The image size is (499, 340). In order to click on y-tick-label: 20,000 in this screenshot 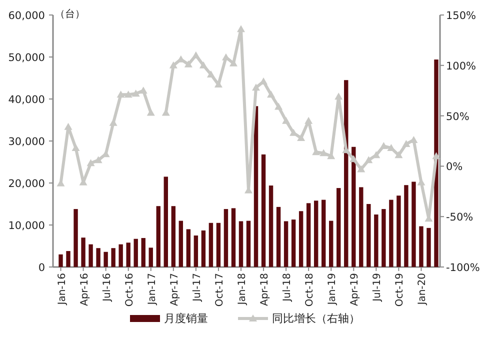, I will do `click(26, 184)`.